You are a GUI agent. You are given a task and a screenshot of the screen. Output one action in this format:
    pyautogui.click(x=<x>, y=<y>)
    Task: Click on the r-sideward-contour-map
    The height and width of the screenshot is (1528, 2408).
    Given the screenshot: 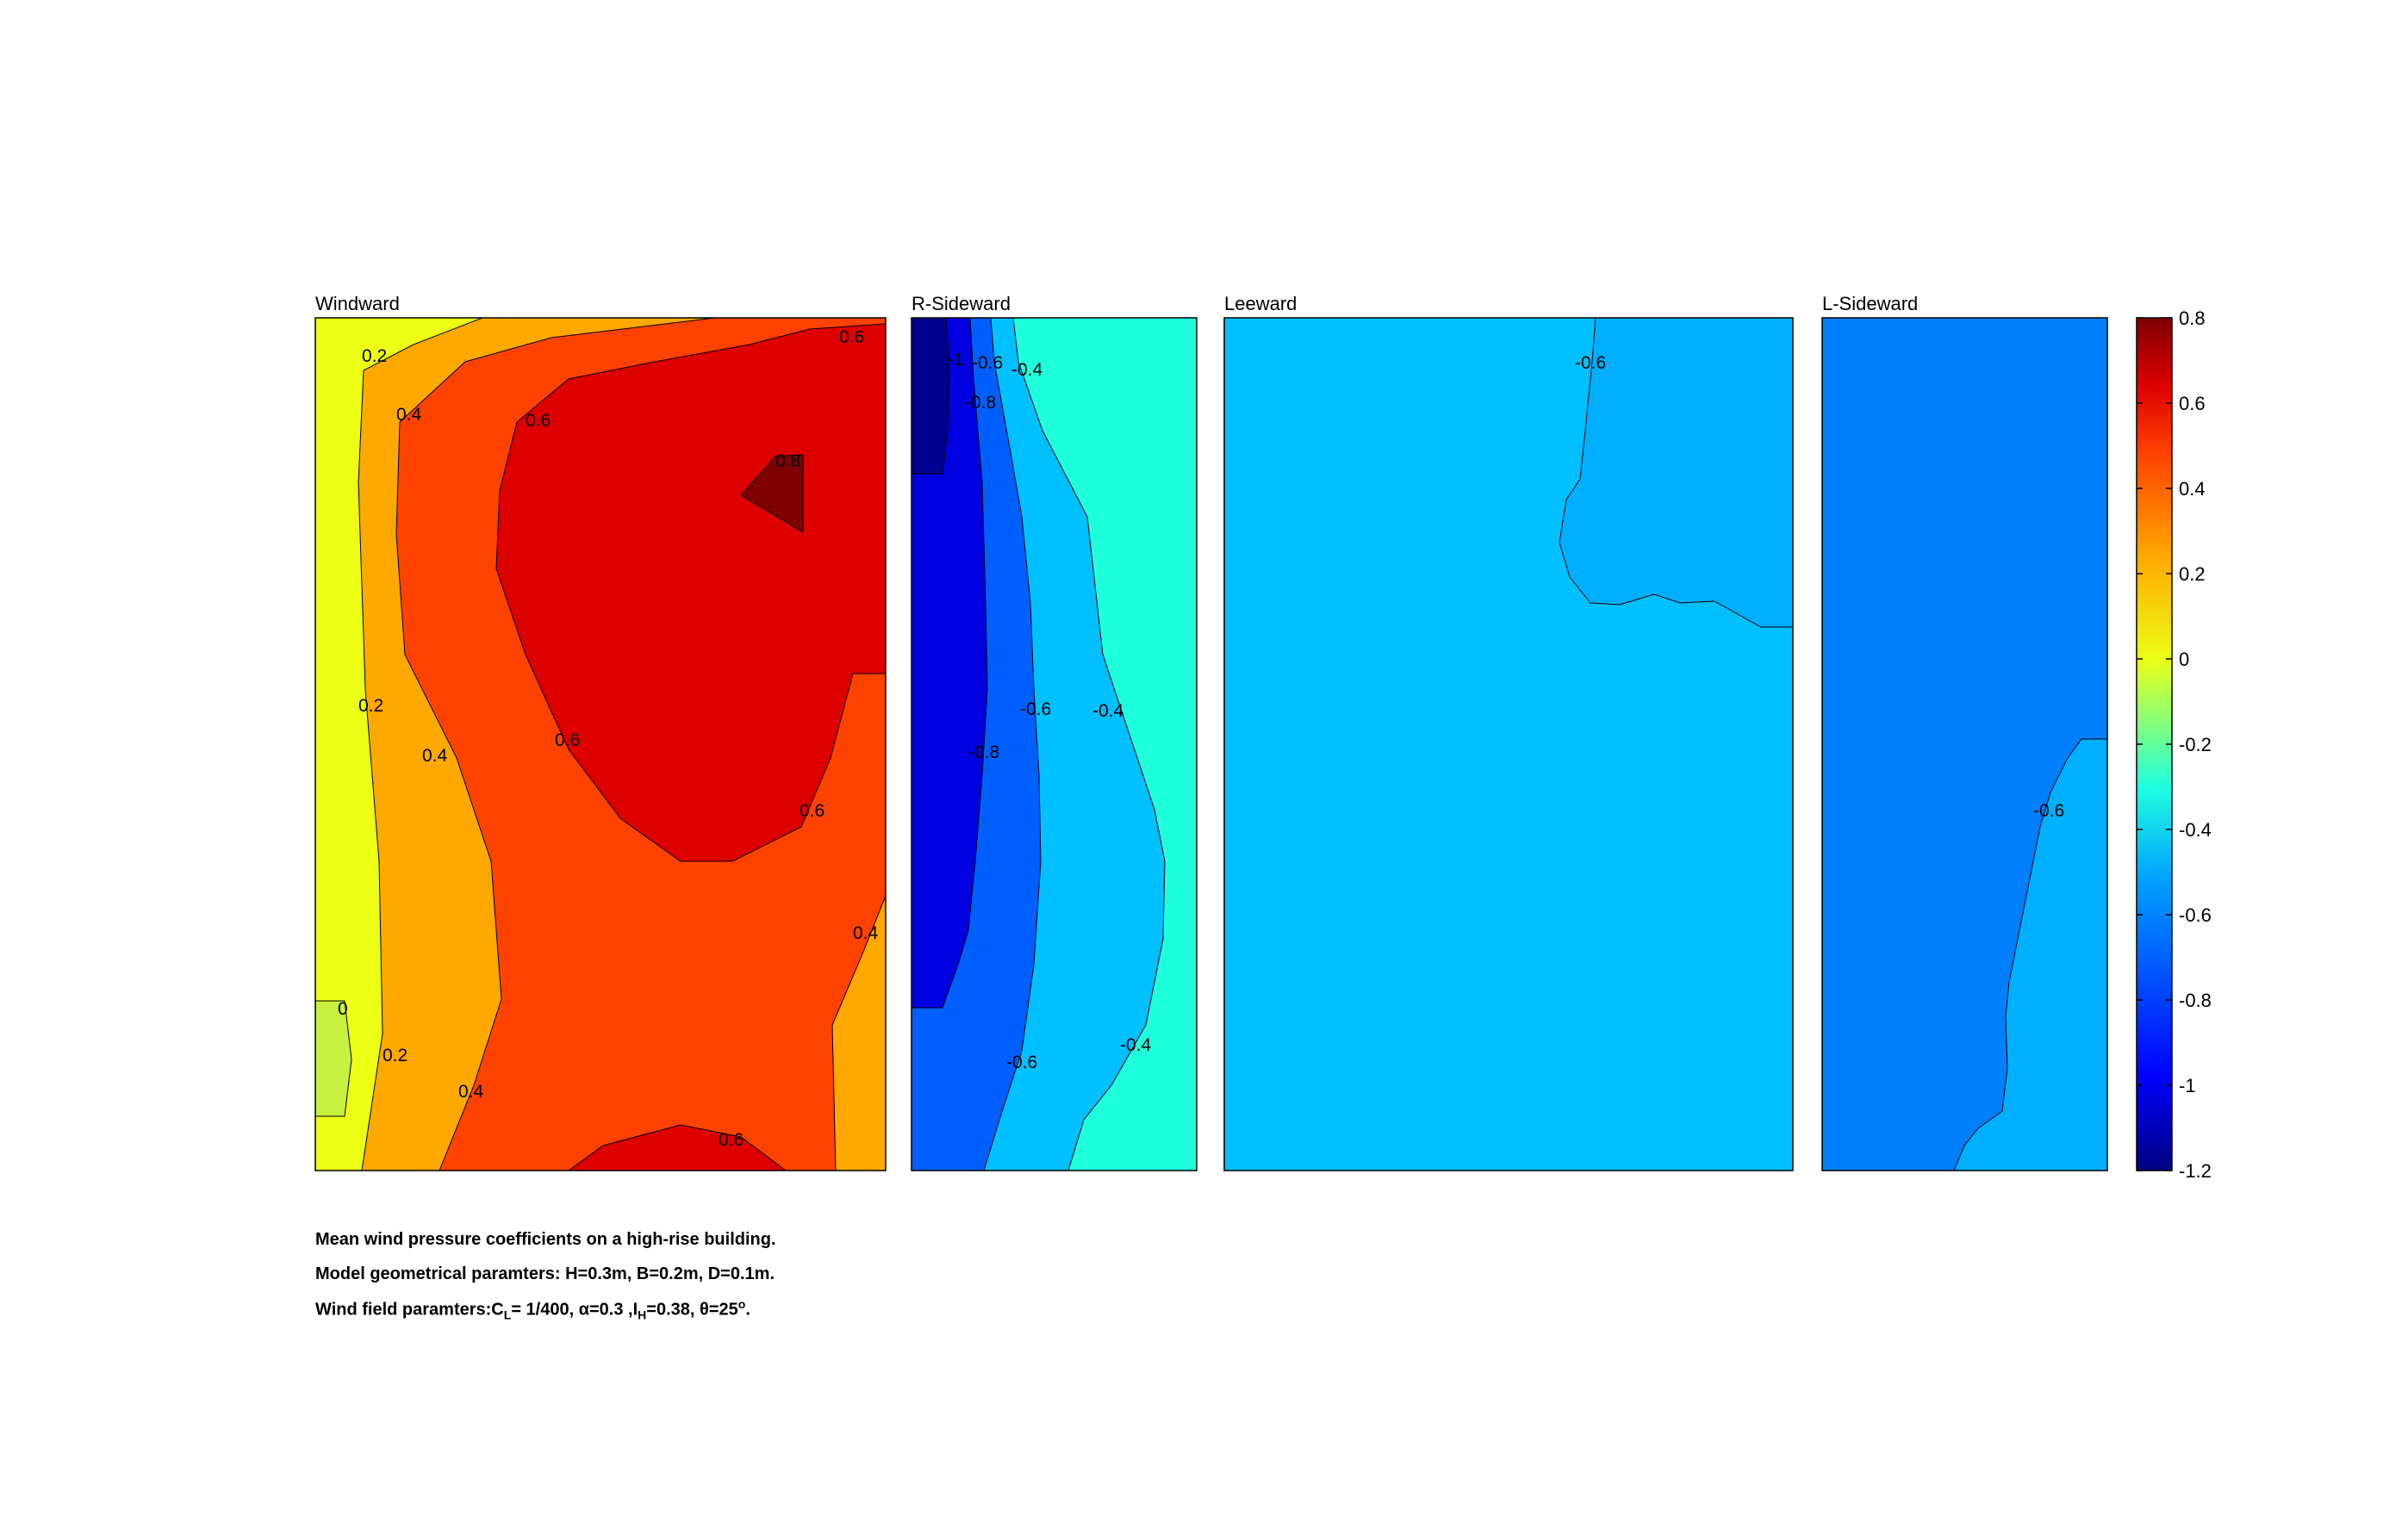 What is the action you would take?
    pyautogui.click(x=1055, y=744)
    